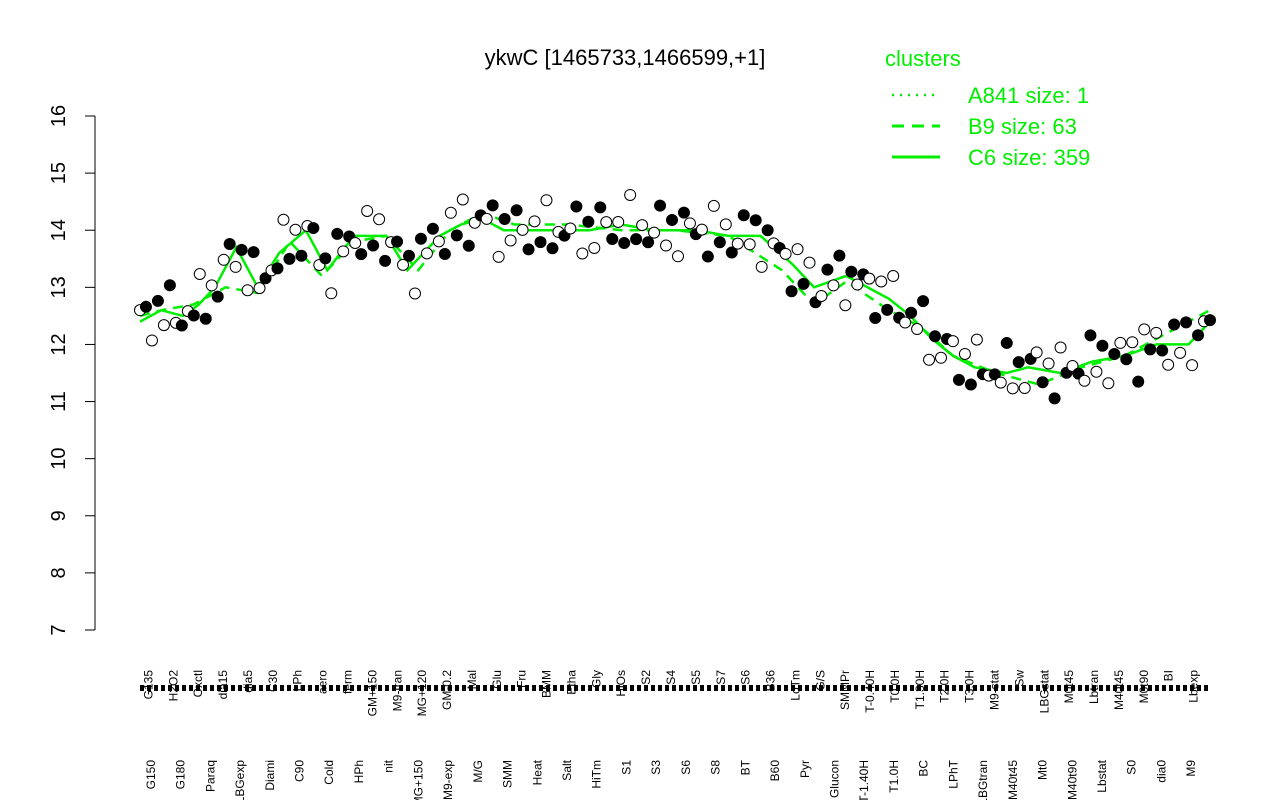 The height and width of the screenshot is (800, 1280). Describe the element at coordinates (596, 679) in the screenshot. I see `x-tick-label: Gly` at that location.